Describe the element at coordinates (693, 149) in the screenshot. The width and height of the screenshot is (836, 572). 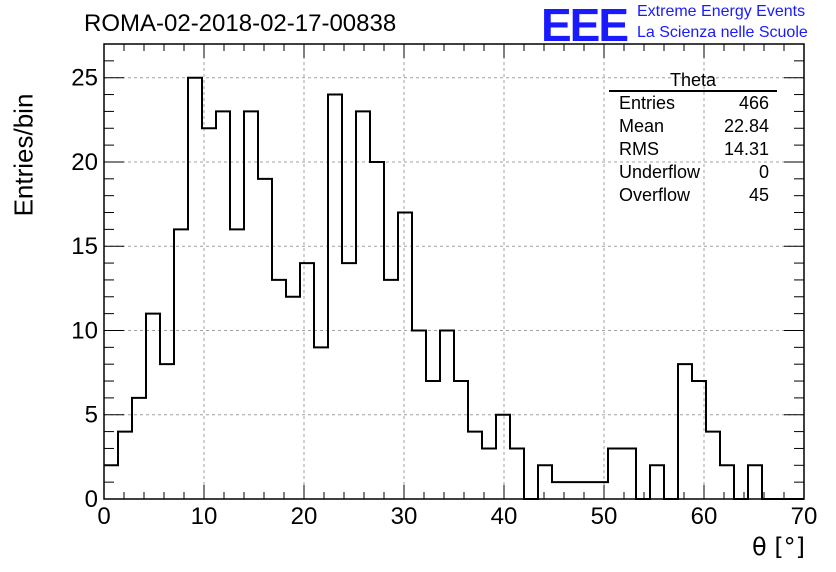
I see `stats-row-rms: RMS 14.31` at that location.